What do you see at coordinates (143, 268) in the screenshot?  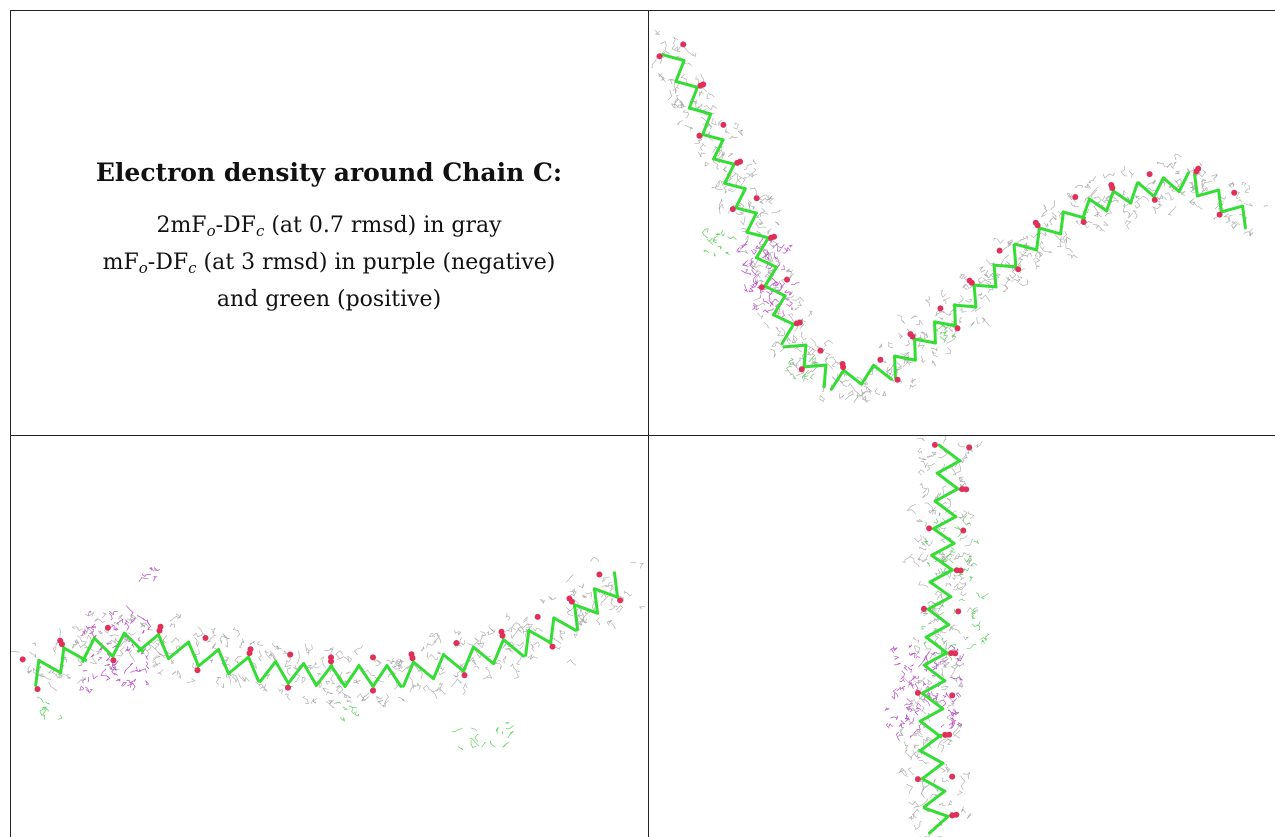 I see `legend-fofc-sub-a: o` at bounding box center [143, 268].